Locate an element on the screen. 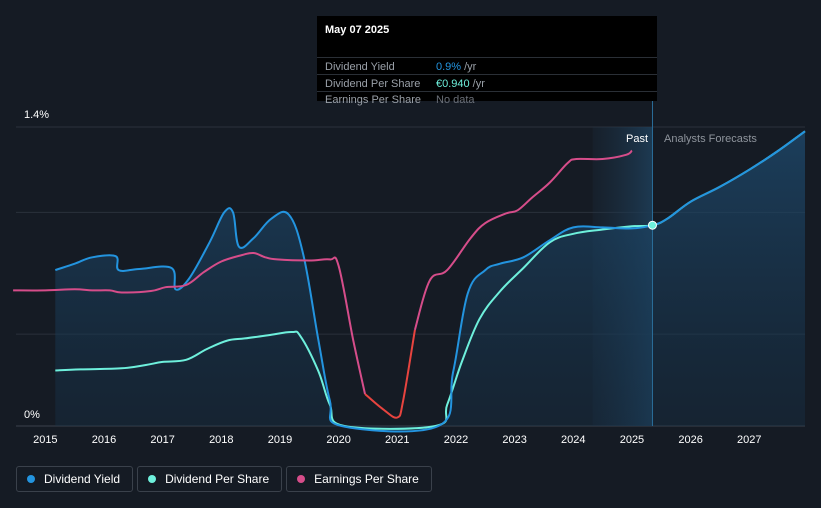  tooltip-row-dividend-yield: Dividend Yield 0.9%/yr is located at coordinates (487, 66).